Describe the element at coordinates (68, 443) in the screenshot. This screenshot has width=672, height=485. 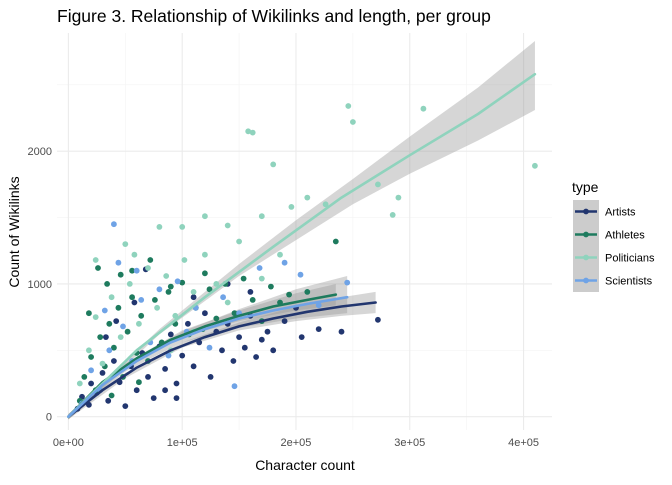
I see `x-tick-label: 0e+00` at that location.